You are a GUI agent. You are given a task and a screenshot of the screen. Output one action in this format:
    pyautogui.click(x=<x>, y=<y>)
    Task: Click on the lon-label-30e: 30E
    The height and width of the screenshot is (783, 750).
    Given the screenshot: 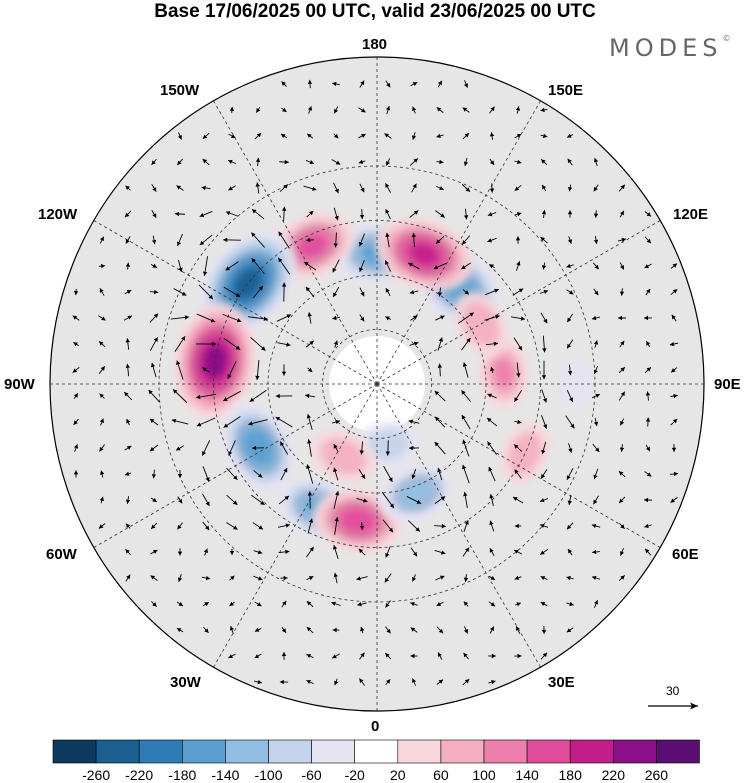 What is the action you would take?
    pyautogui.click(x=561, y=682)
    